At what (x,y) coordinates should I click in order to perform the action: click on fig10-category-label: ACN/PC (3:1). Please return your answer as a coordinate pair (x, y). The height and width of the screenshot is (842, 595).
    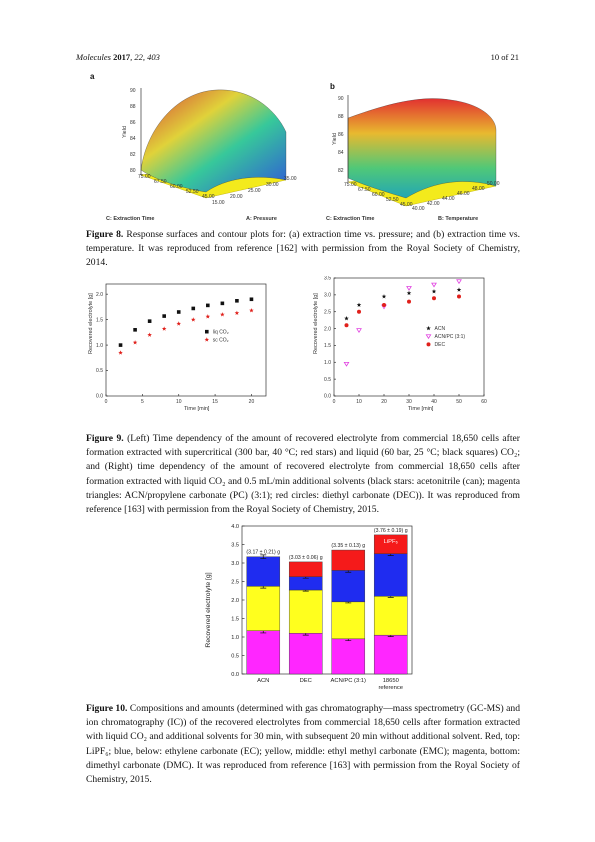
    Looking at the image, I should click on (349, 681).